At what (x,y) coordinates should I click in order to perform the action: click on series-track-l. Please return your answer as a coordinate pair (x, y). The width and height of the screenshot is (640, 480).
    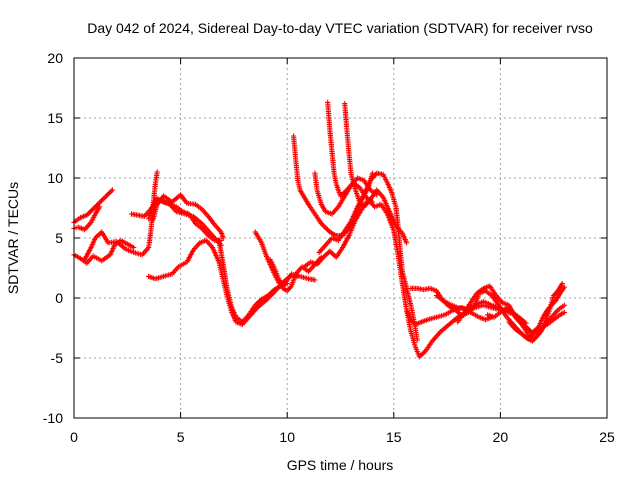
    Looking at the image, I should click on (333, 186).